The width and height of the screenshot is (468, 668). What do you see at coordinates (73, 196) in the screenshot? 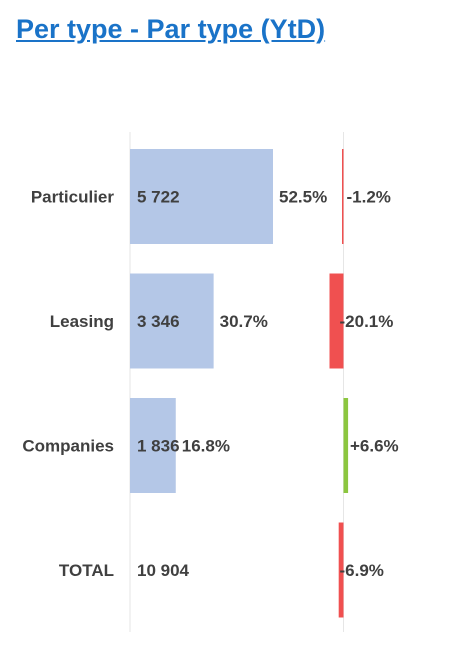
I see `category-label: Particulier` at bounding box center [73, 196].